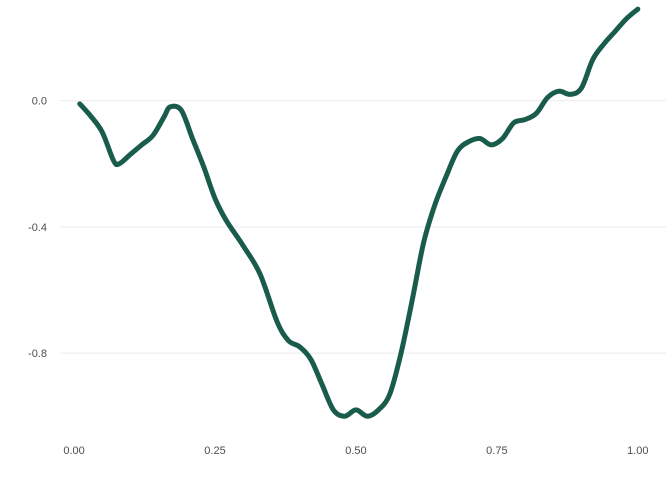 The width and height of the screenshot is (672, 480). What do you see at coordinates (496, 451) in the screenshot?
I see `x-tick-label: 0.75` at bounding box center [496, 451].